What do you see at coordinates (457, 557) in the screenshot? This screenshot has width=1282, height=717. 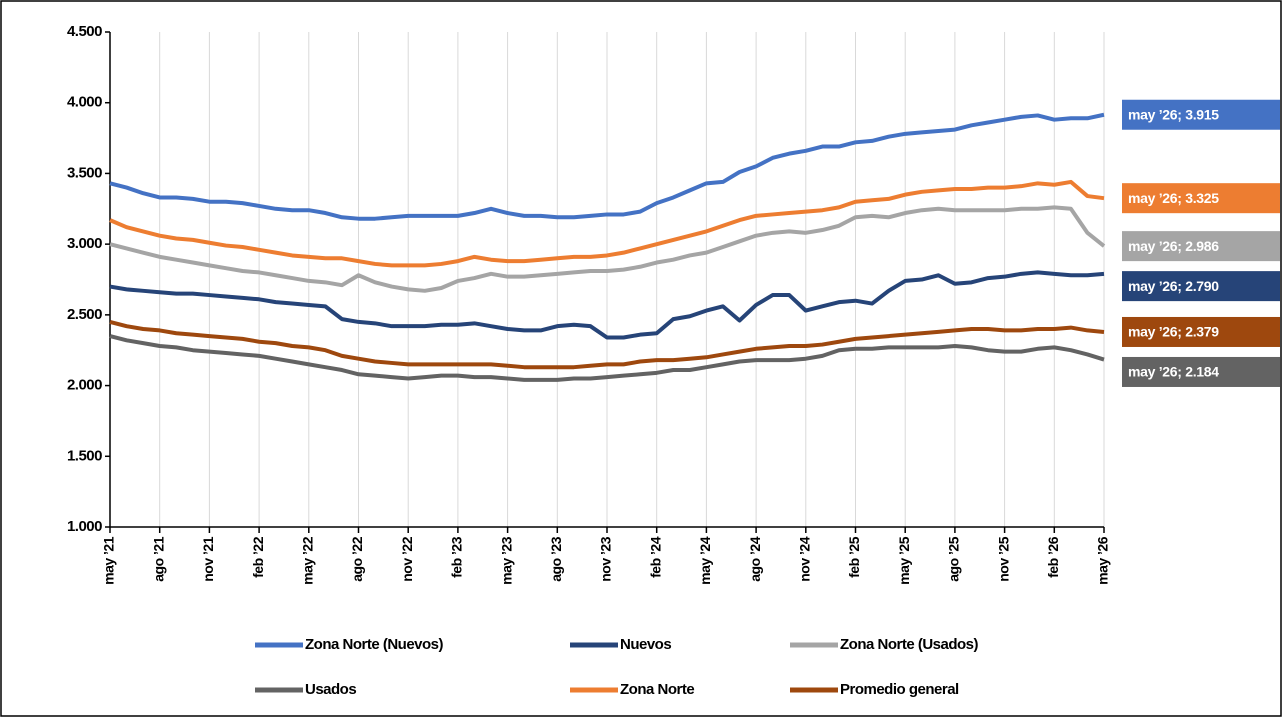 I see `x-tick-label: feb ’23` at bounding box center [457, 557].